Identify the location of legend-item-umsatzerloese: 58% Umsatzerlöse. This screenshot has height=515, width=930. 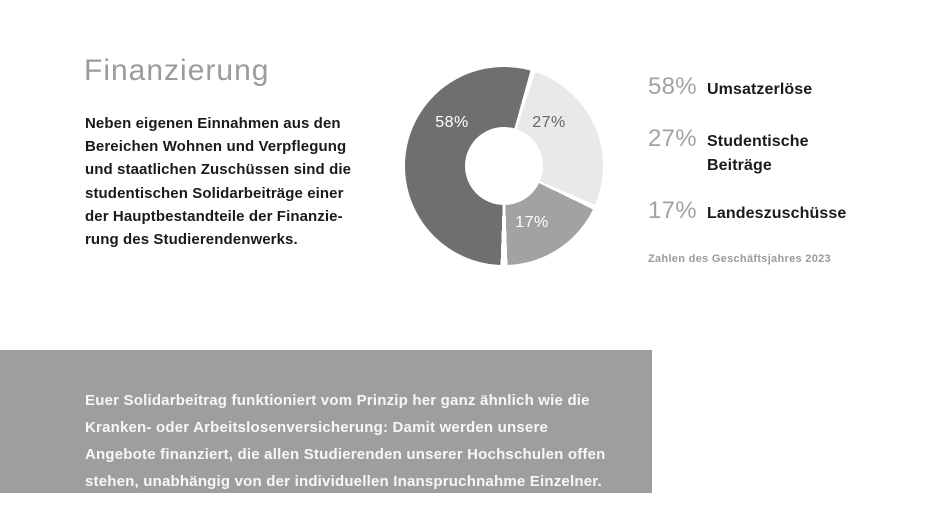
(742, 87).